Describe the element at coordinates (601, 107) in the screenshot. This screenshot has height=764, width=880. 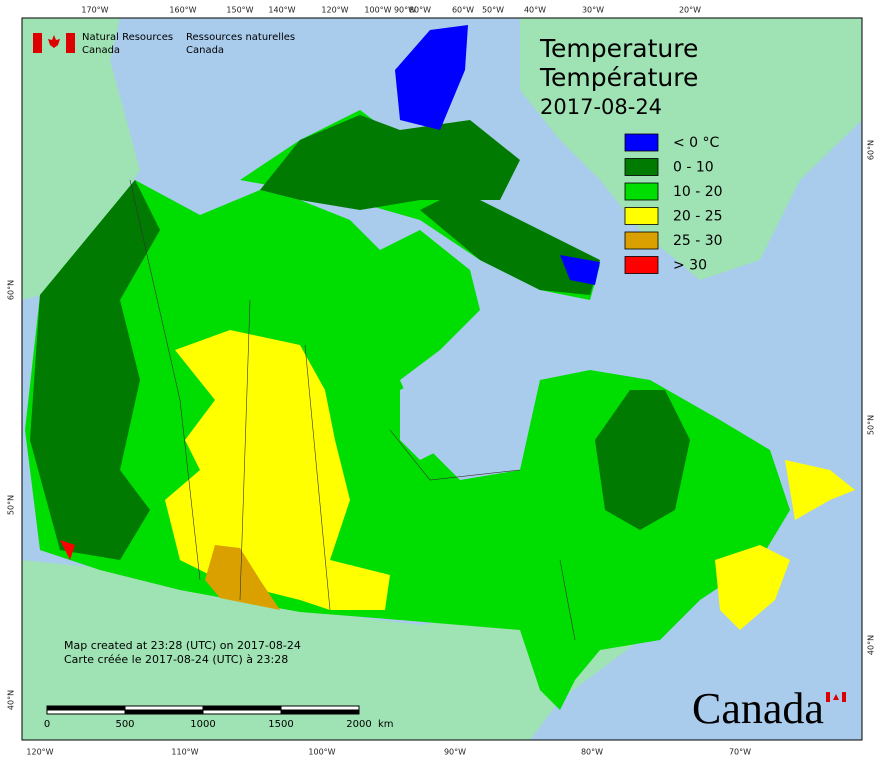
I see `title-date: 2017-08-24` at that location.